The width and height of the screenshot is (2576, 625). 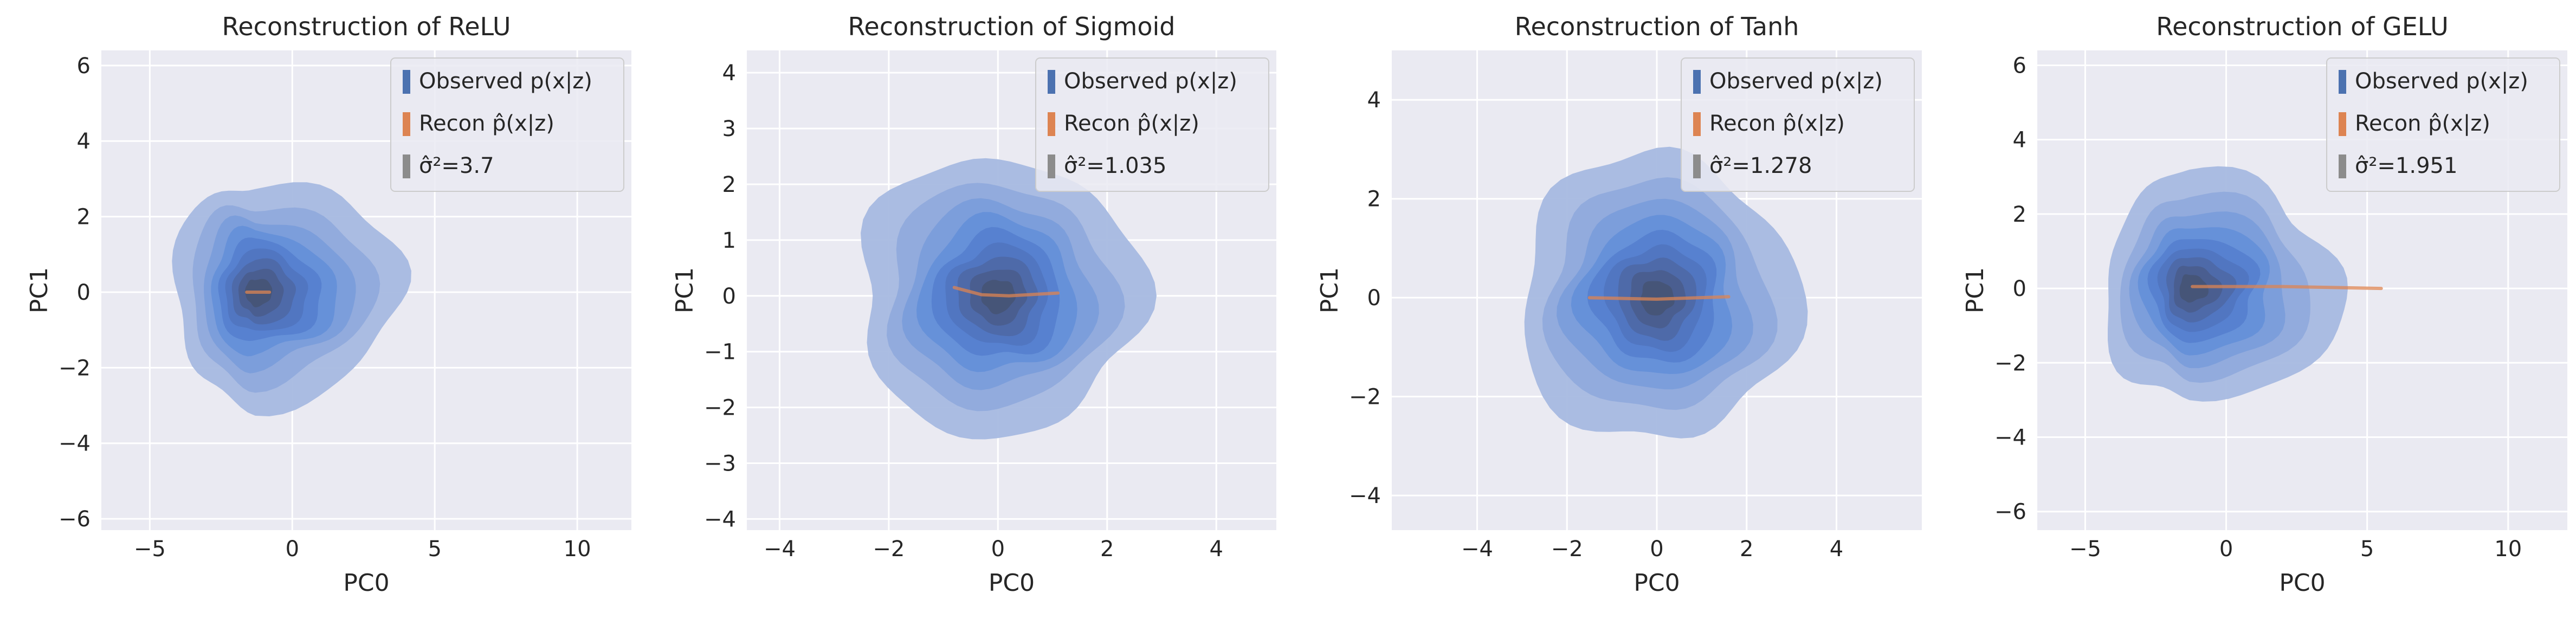 I want to click on legend: Observed p(x|z) Recon p̂(x|z) σ̂²=1.278, so click(x=1798, y=124).